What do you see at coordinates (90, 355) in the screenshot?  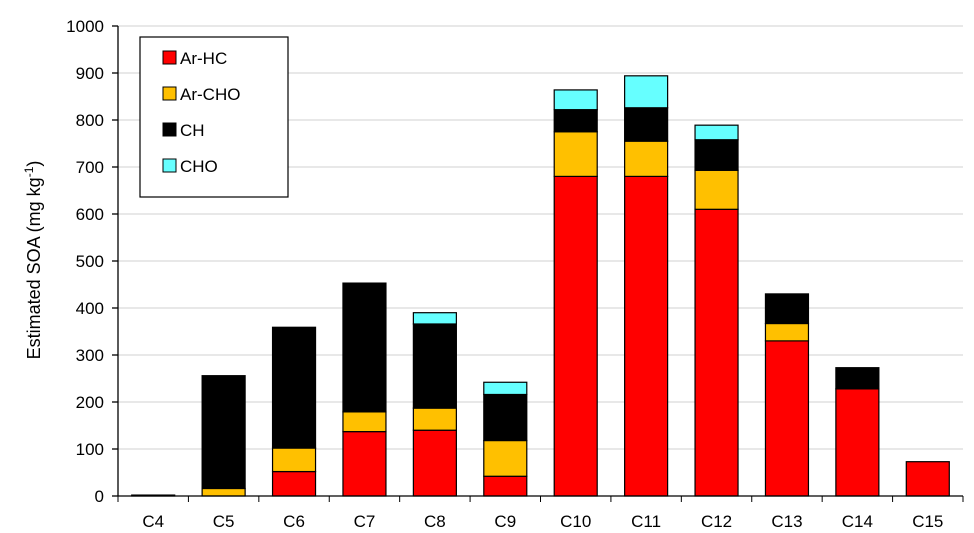 I see `y-tick-label: 300` at bounding box center [90, 355].